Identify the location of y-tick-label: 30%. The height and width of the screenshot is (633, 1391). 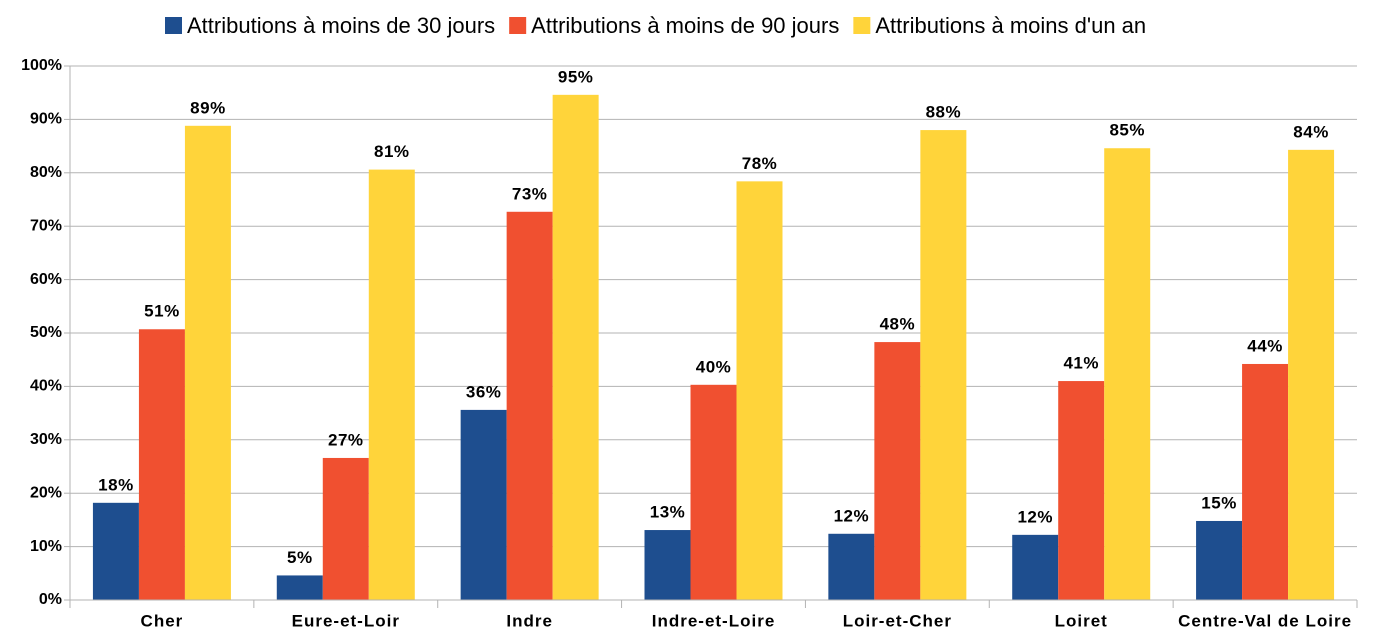
(46, 439).